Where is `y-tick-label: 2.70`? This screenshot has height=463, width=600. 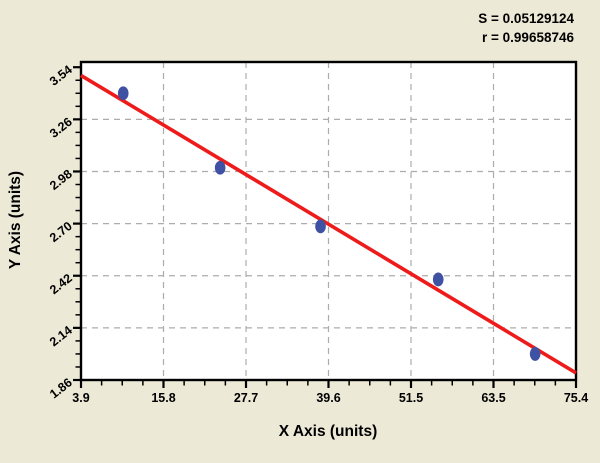
y-tick-label: 2.70 is located at coordinates (61, 232).